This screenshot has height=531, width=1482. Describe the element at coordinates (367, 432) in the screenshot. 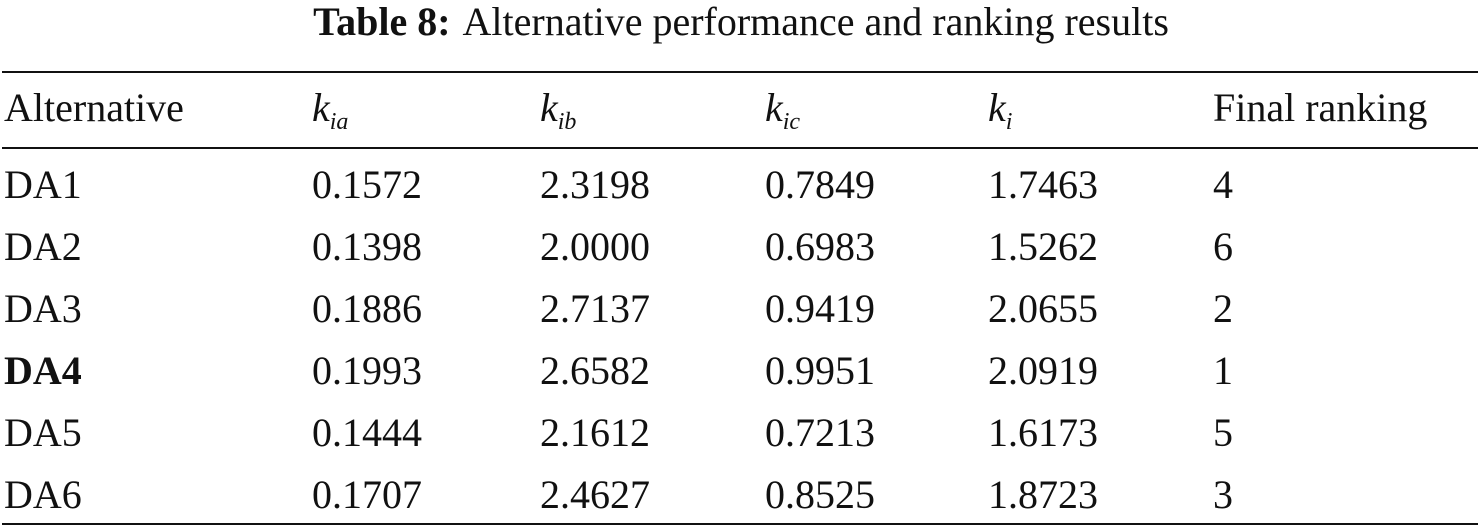

I see `table-cell: 0.1444` at that location.